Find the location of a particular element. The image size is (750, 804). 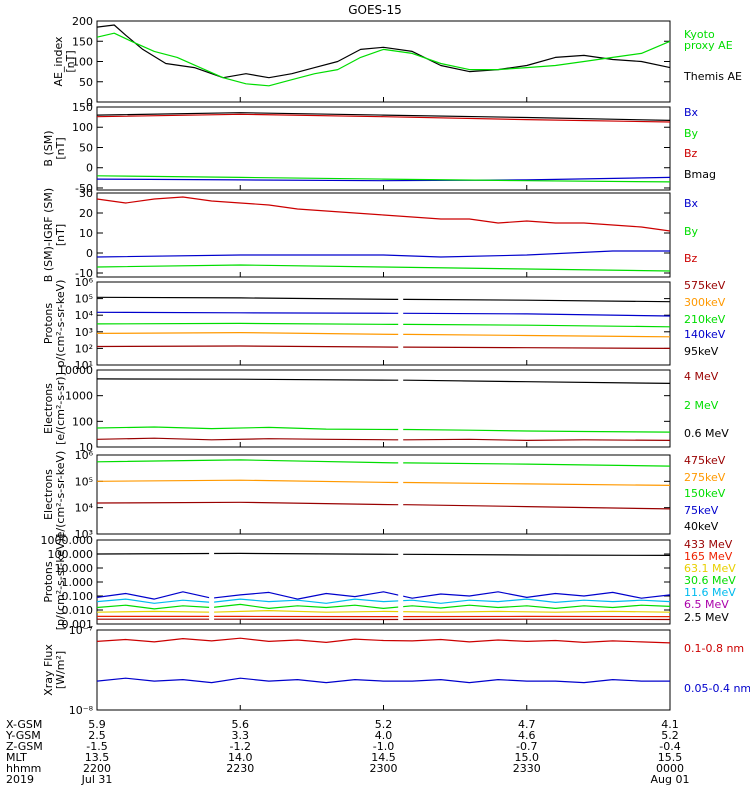

panel-0-ytick-label: 150 is located at coordinates (82, 41).